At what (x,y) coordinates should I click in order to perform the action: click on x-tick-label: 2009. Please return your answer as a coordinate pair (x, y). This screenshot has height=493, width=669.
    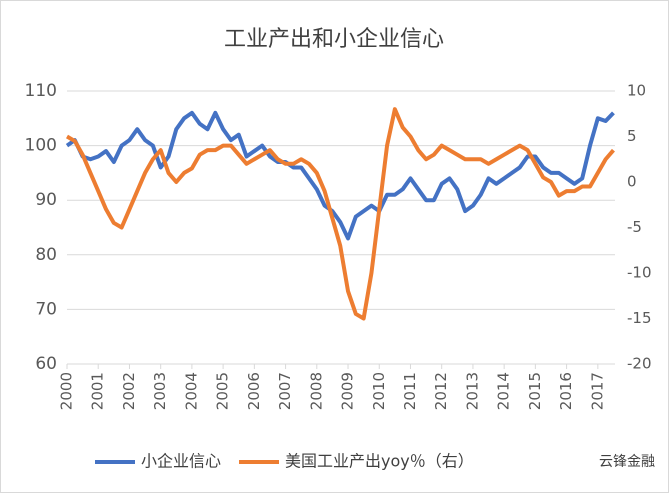
    Looking at the image, I should click on (348, 391).